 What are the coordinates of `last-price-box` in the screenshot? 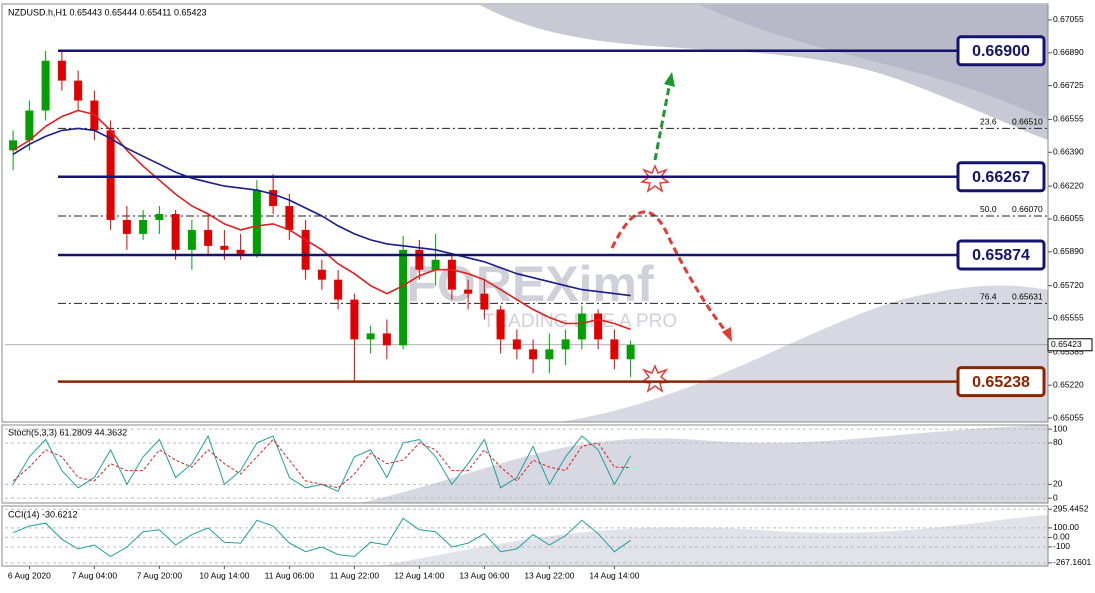 It's located at (1070, 345).